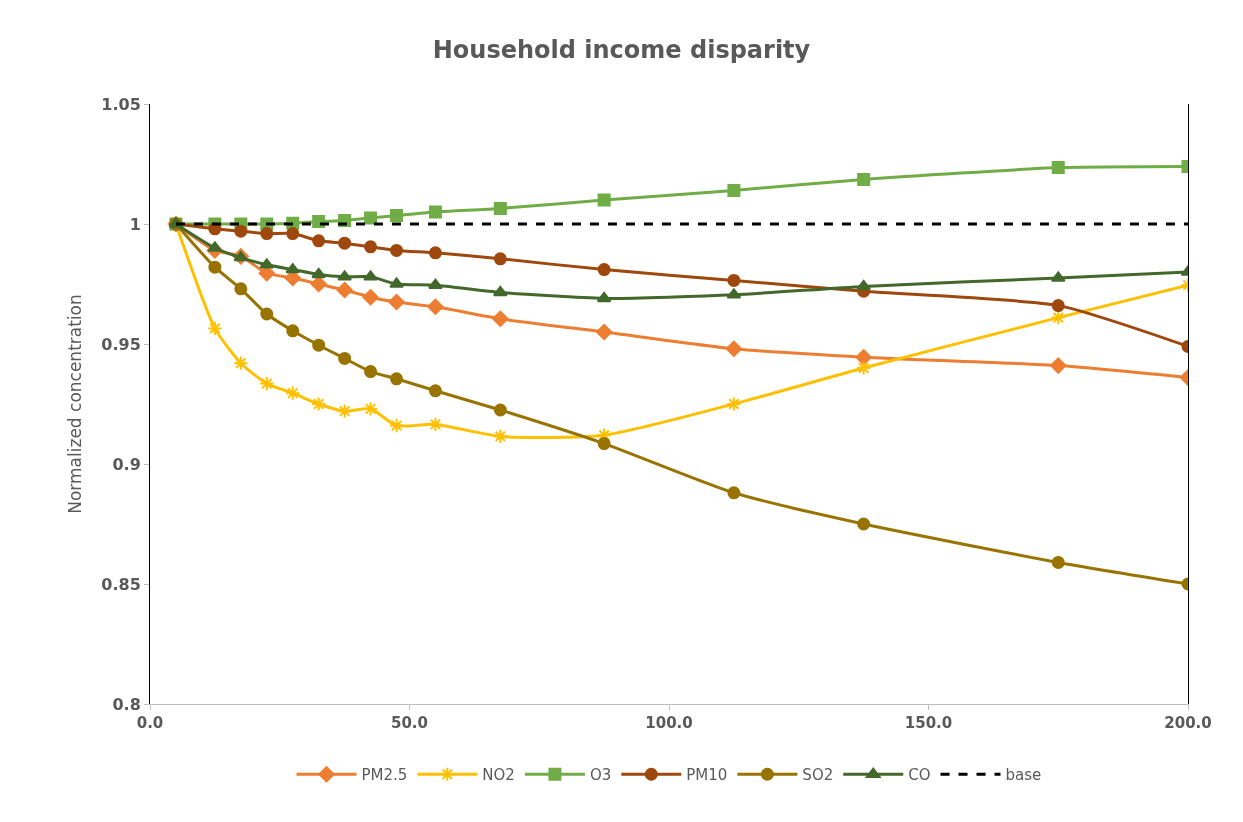 This screenshot has width=1243, height=822. I want to click on y-tick-label: 1.05, so click(121, 104).